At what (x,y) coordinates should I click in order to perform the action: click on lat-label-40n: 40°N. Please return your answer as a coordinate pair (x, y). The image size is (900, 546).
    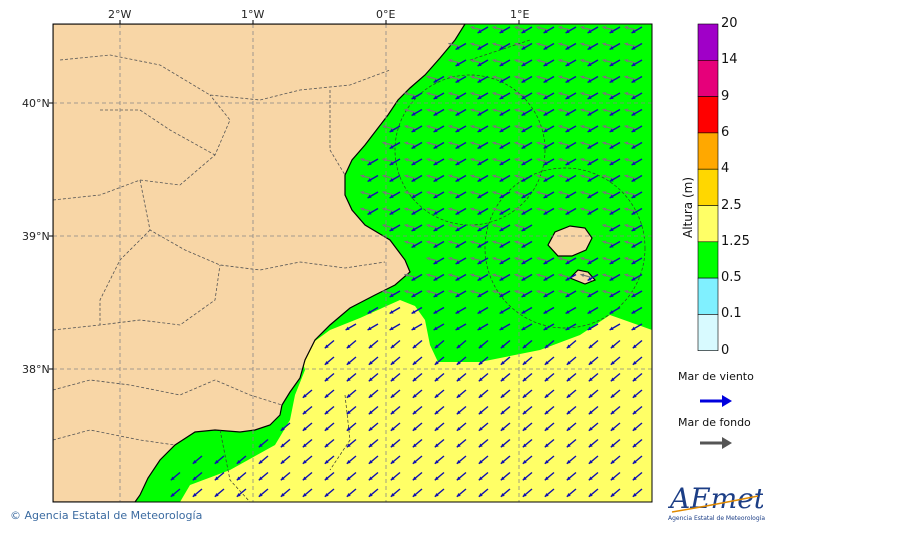
    Looking at the image, I should click on (36, 103).